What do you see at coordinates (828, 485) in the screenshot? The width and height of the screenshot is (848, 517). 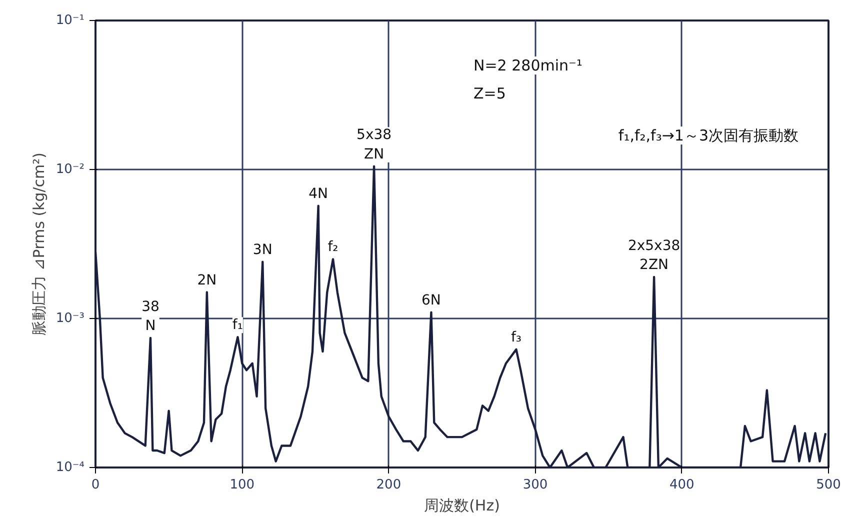 I see `x-tick-label: 500` at bounding box center [828, 485].